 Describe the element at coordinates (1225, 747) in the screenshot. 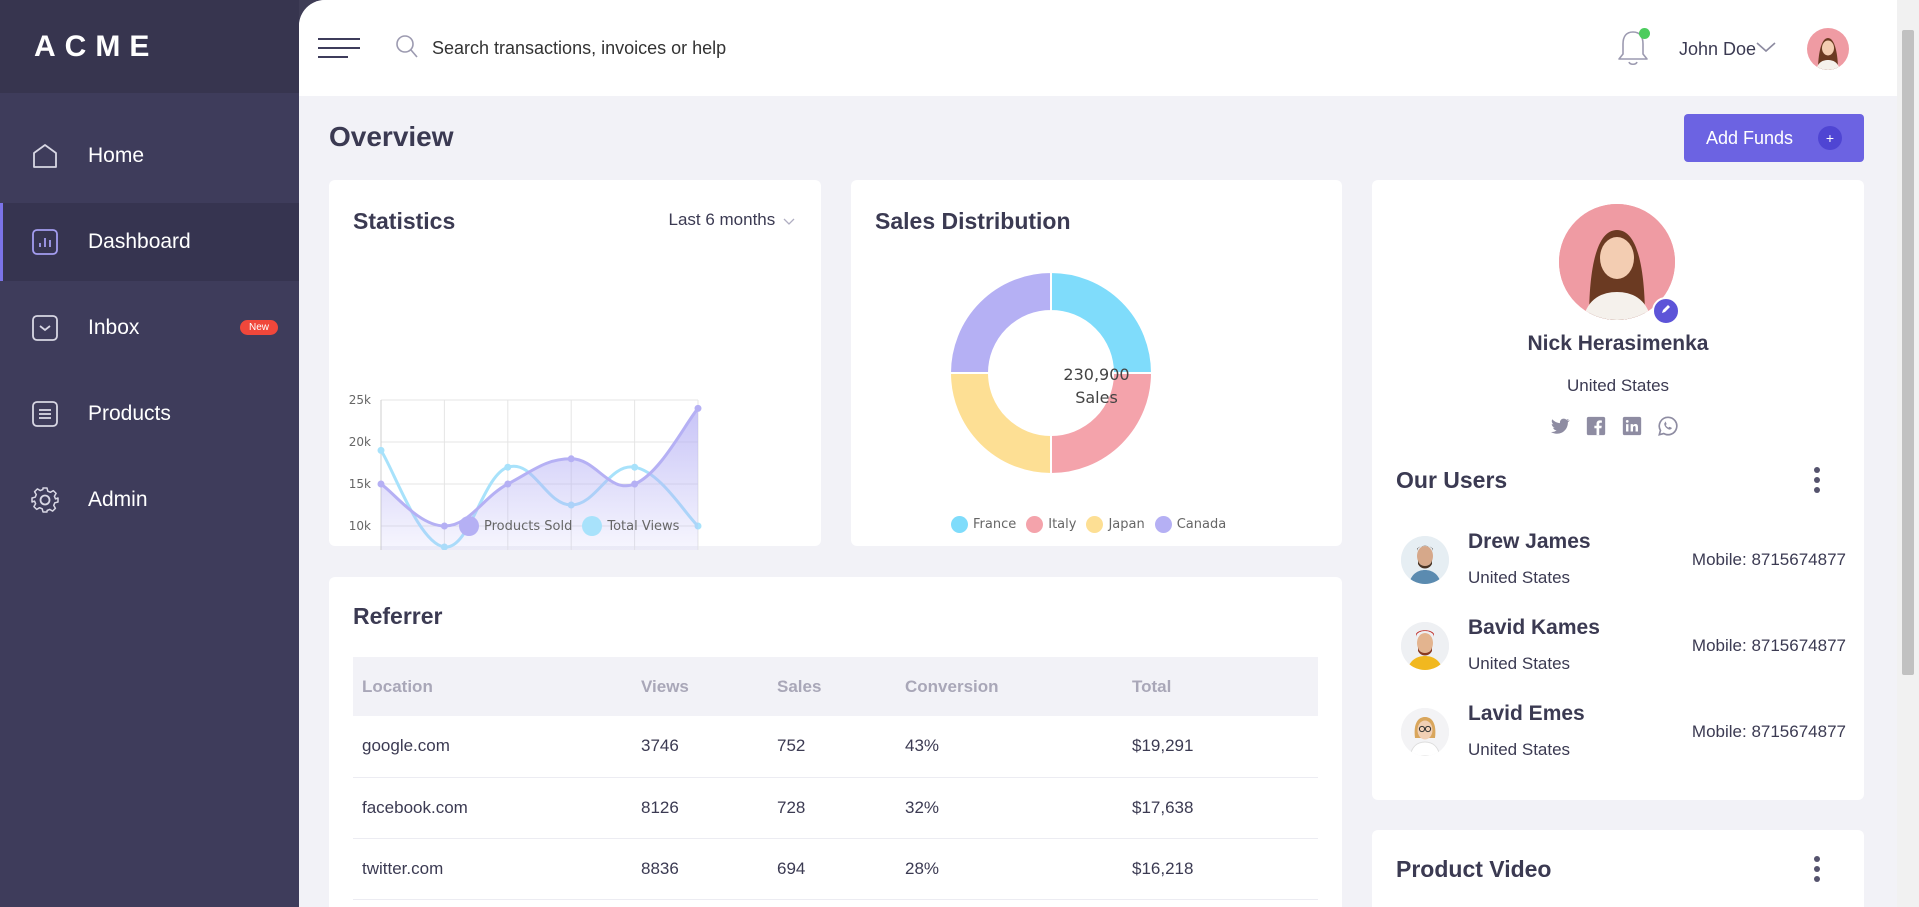

I see `cell-total: $19,291` at that location.